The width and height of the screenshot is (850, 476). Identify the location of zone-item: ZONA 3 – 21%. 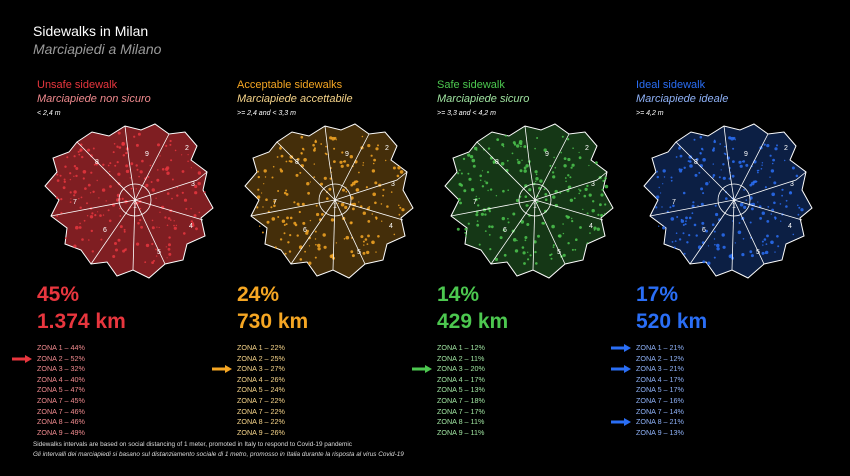
(660, 369).